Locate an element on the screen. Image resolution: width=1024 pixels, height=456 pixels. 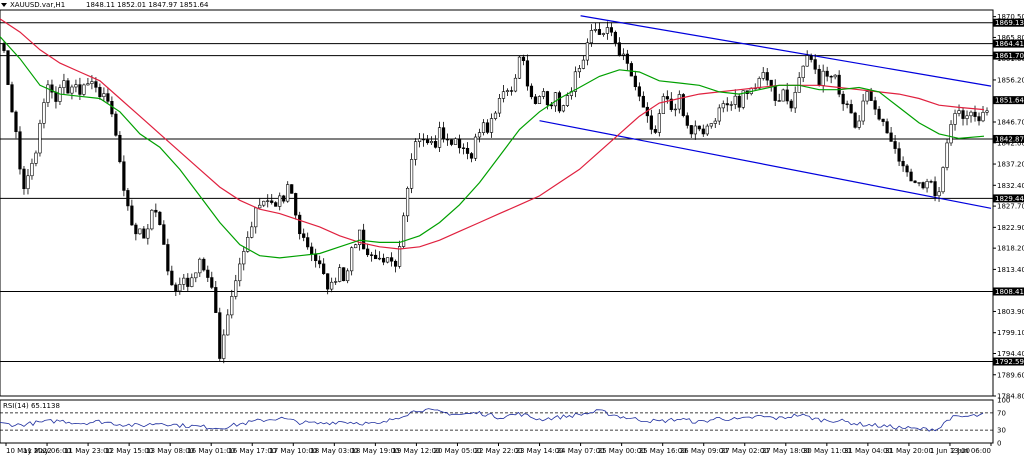
triangle-down-icon is located at coordinates (4, 5).